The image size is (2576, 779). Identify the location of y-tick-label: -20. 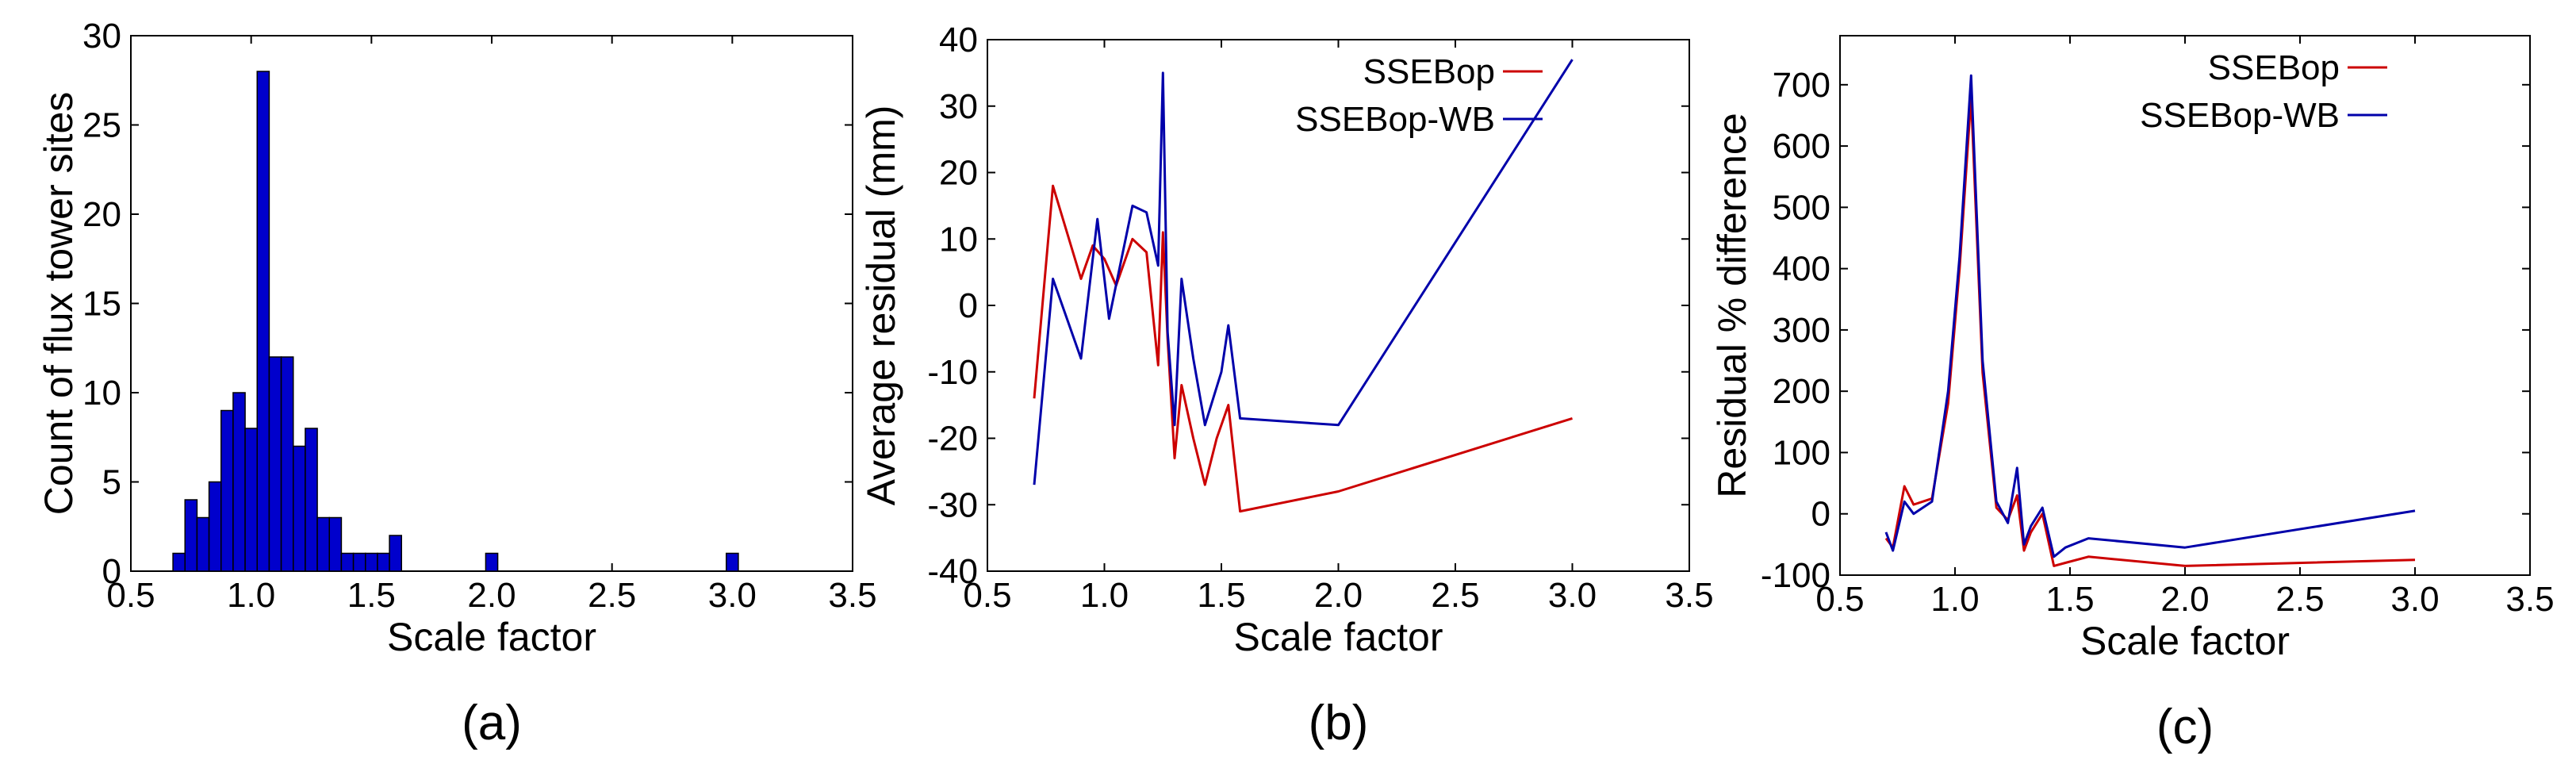
(953, 439).